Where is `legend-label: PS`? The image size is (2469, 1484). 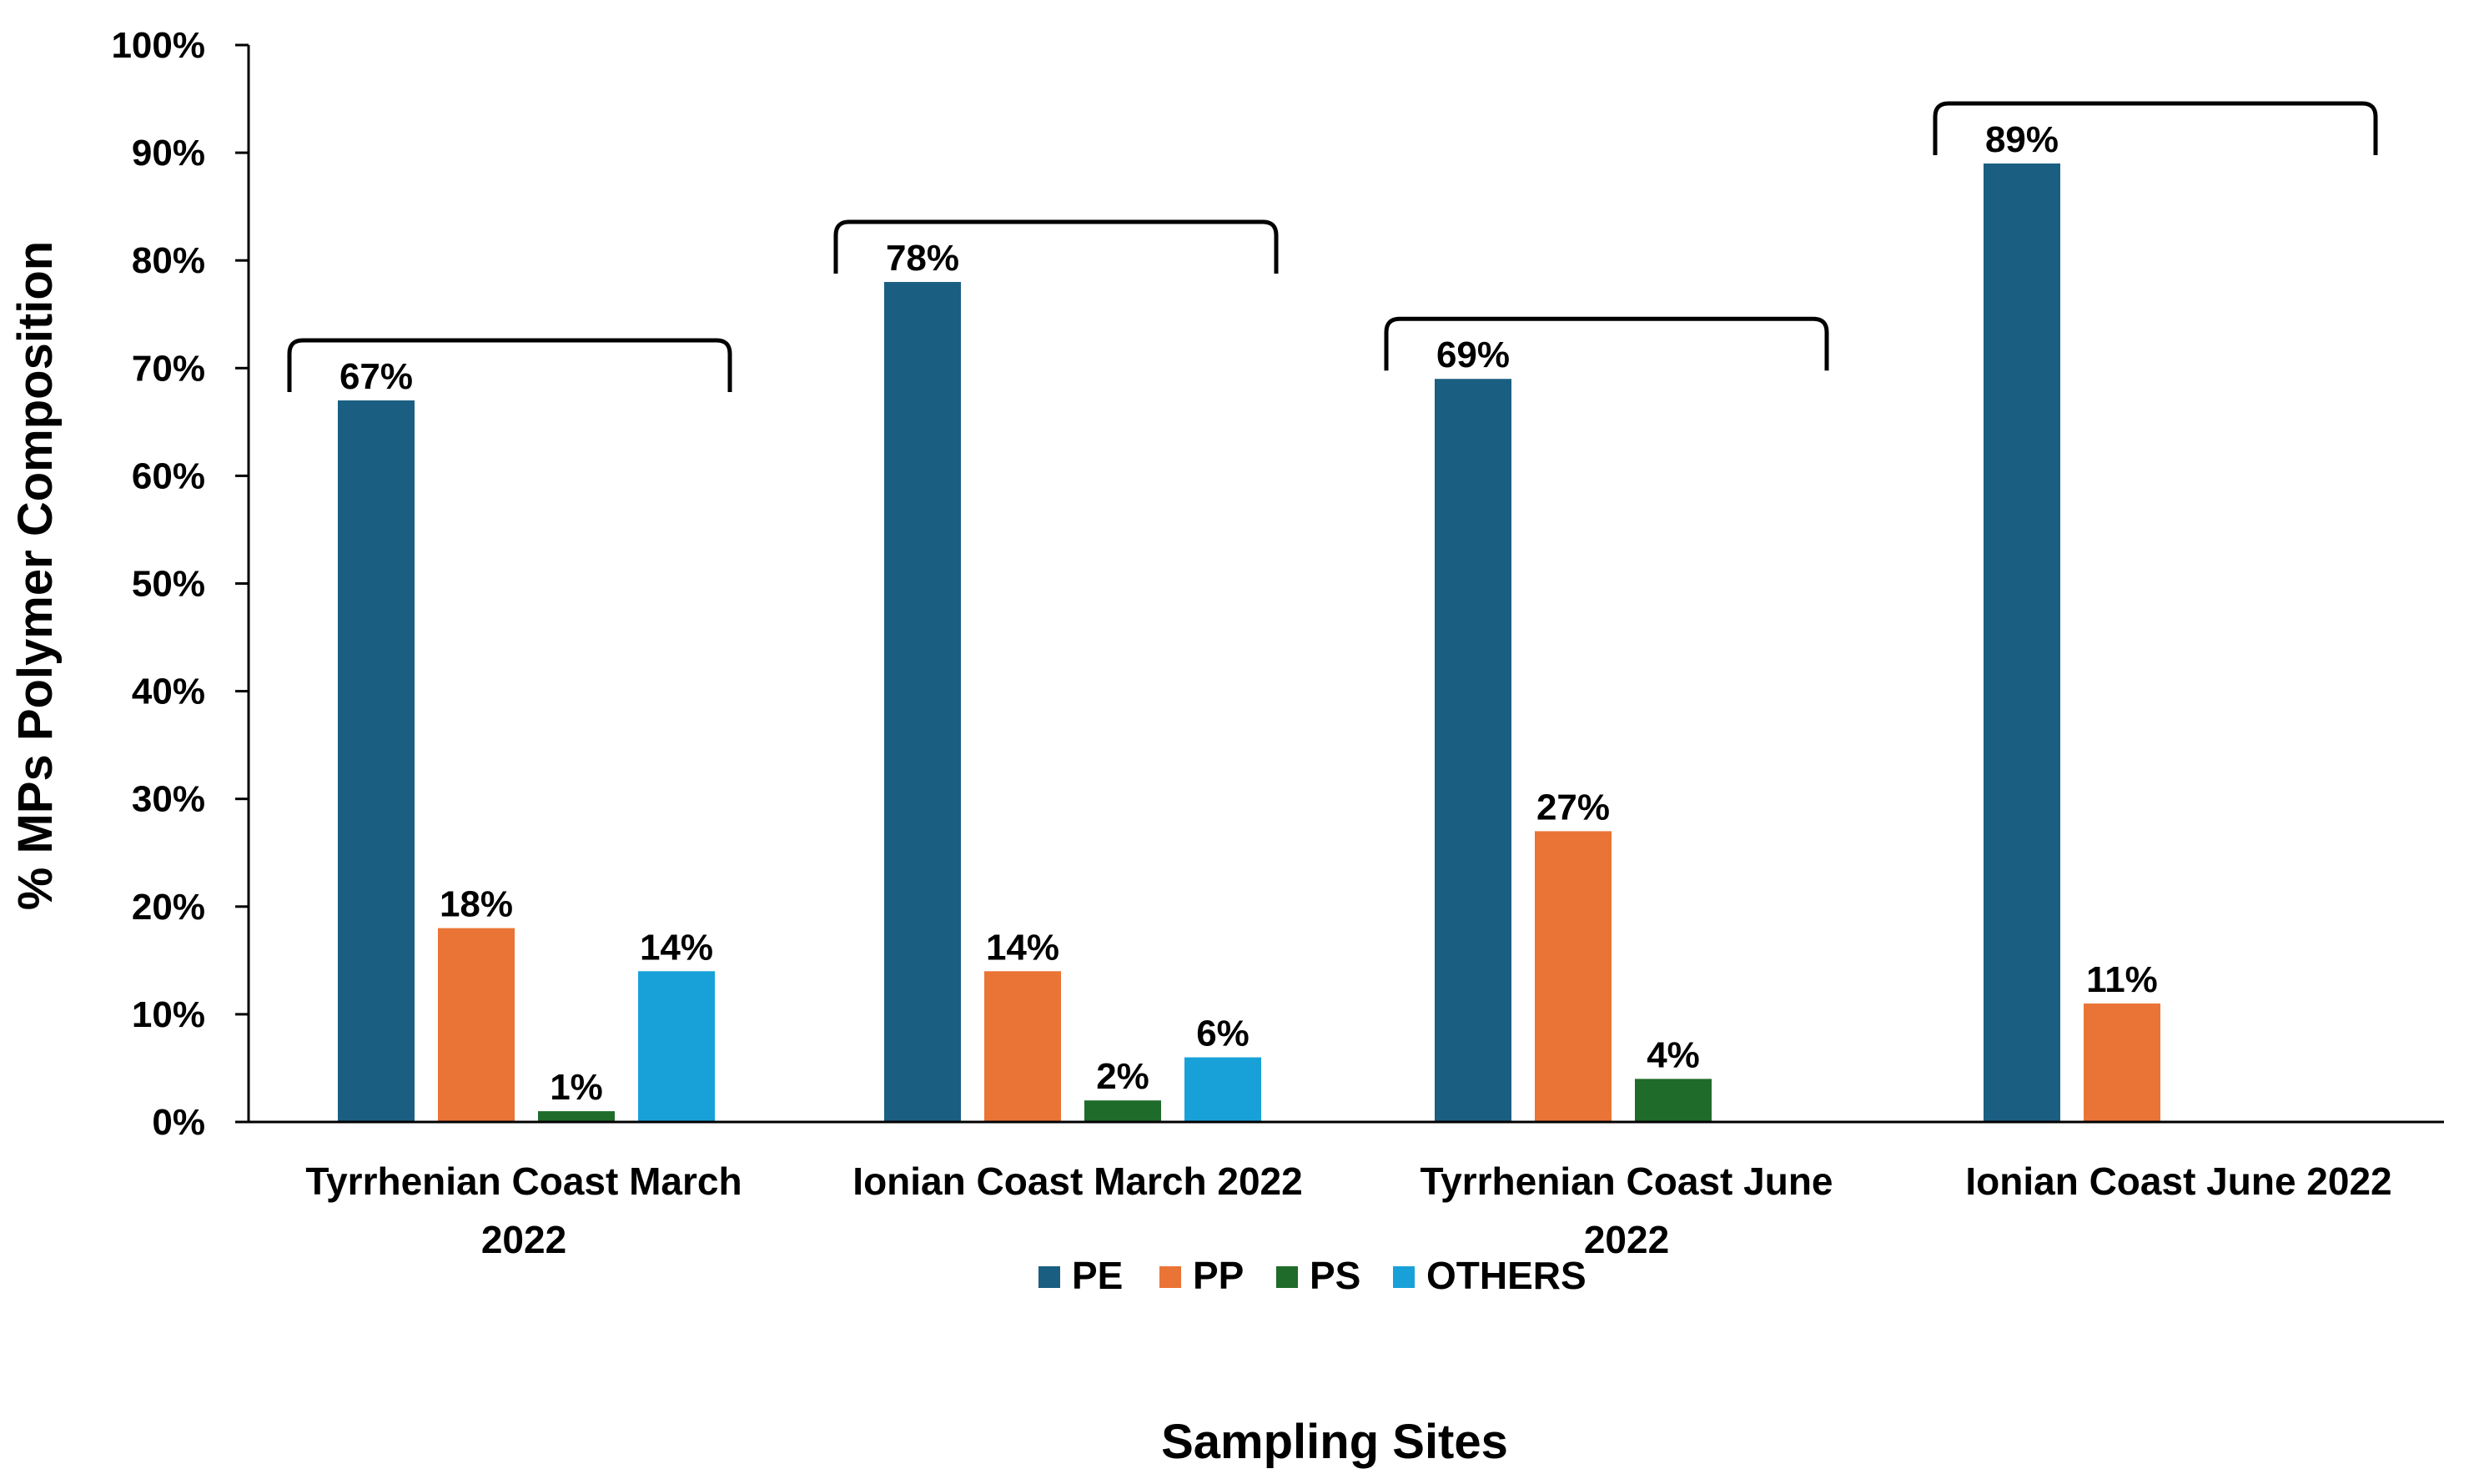 legend-label: PS is located at coordinates (1335, 1275).